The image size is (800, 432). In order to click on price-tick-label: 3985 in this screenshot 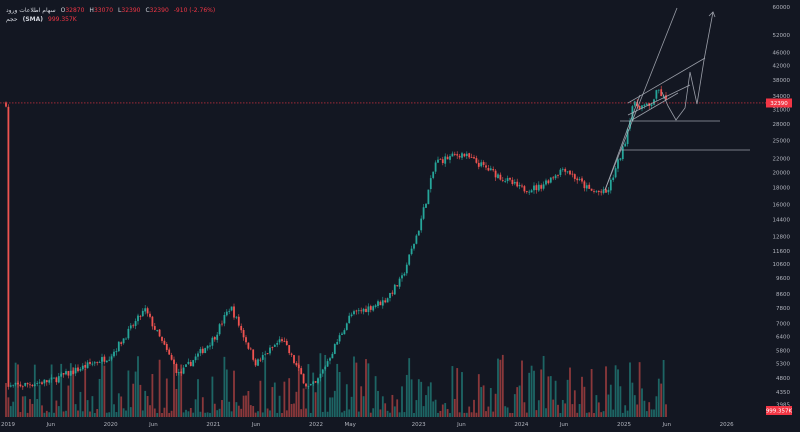, I will do `click(783, 406)`.